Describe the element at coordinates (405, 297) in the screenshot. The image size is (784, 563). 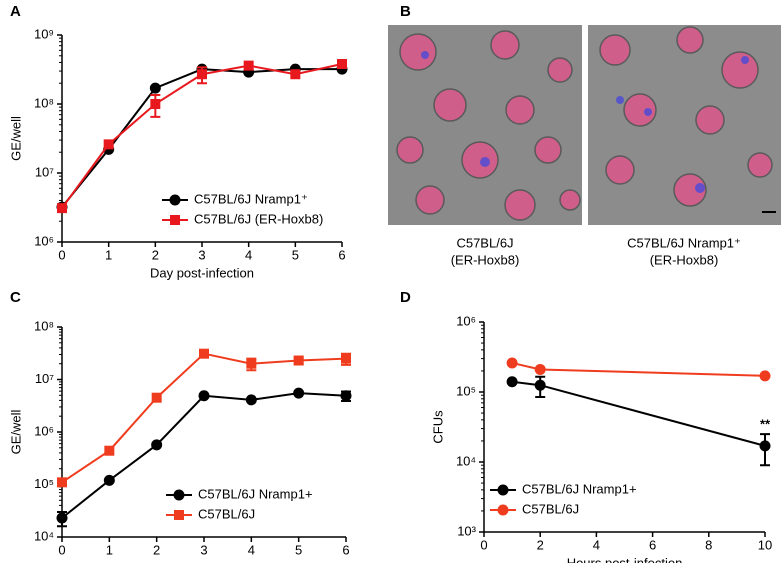
I see `panel-label: D` at that location.